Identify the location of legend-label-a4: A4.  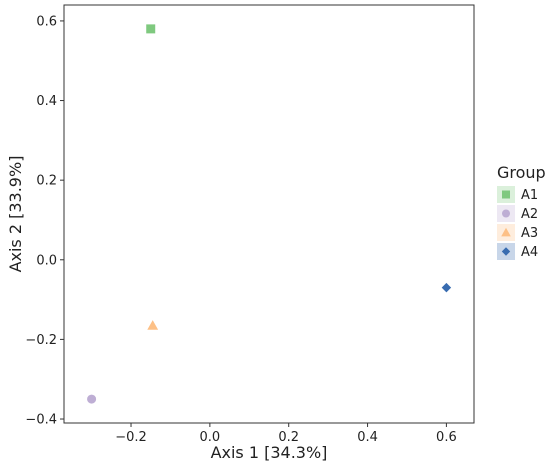
(529, 252).